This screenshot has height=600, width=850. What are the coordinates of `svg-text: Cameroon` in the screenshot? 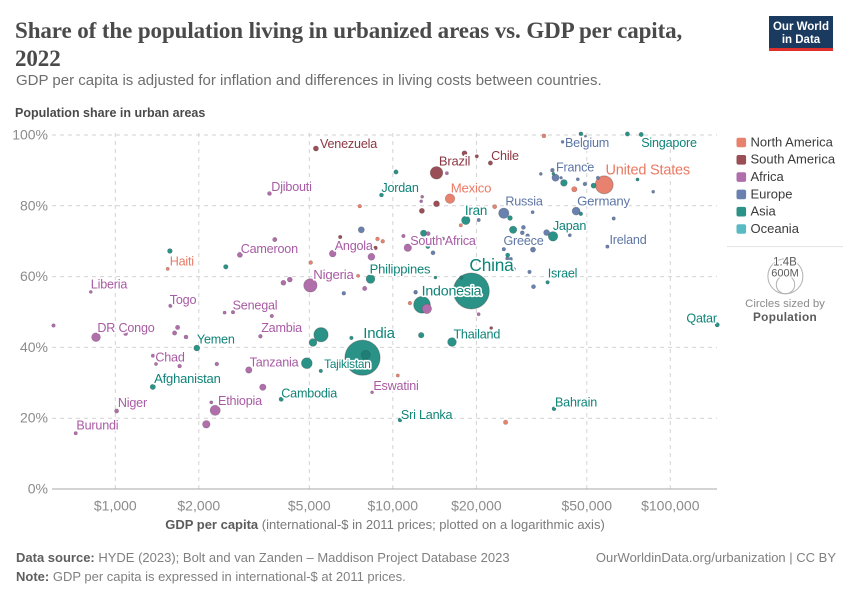 It's located at (269, 249).